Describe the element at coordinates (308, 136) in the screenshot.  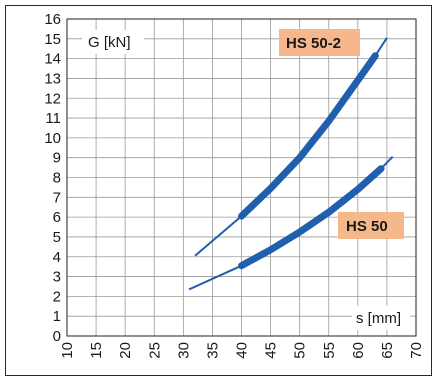
I see `series-0-operating-range` at that location.